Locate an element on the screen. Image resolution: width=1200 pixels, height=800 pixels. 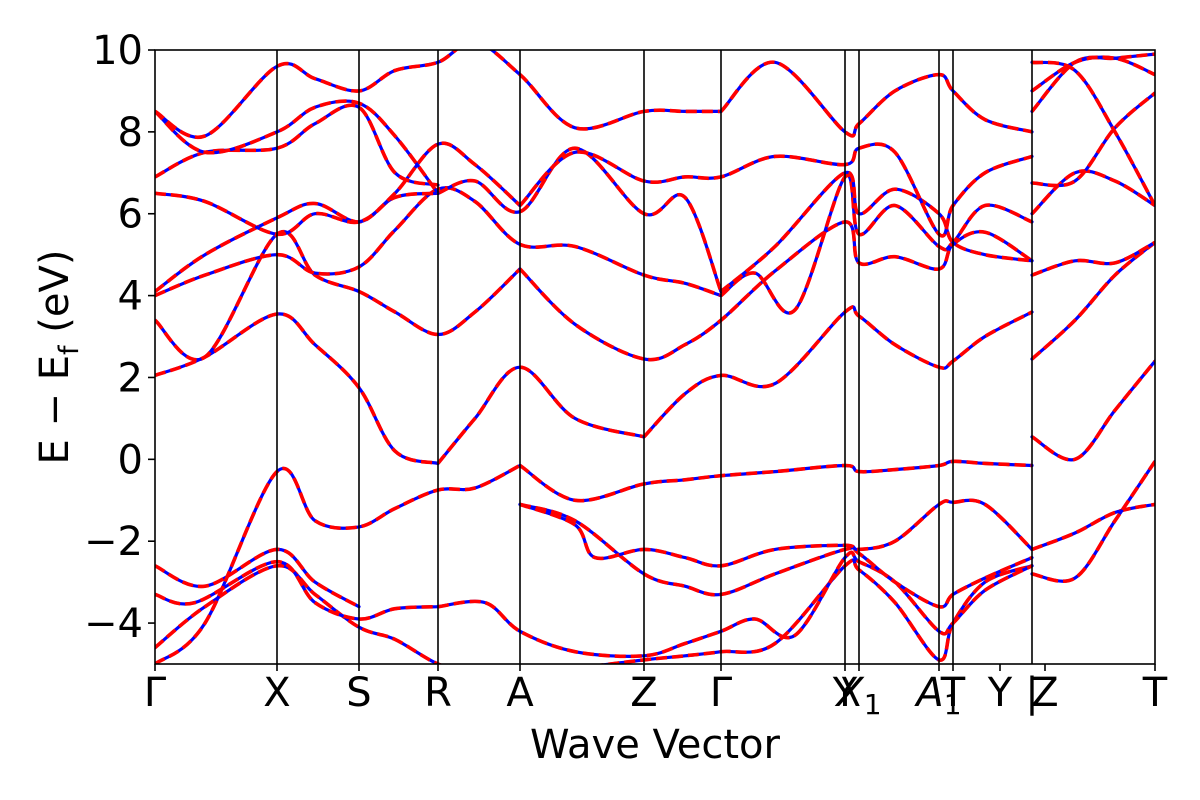
y-tick-label: 4 is located at coordinates (130, 297).